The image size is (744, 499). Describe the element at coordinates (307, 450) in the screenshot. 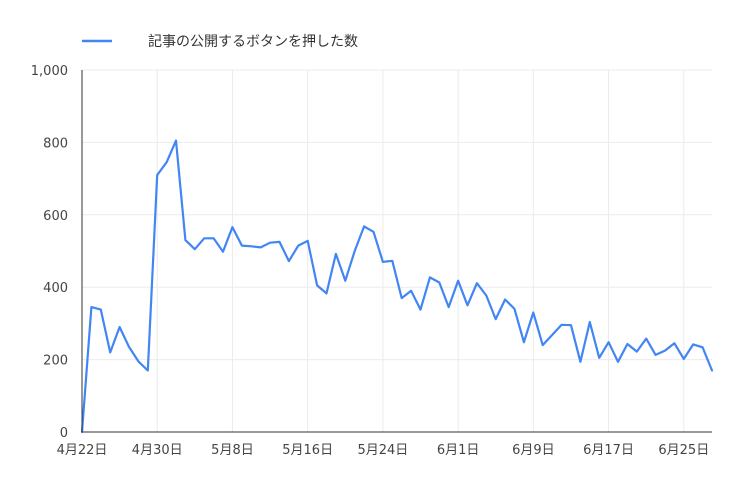

I see `x-tick-label: 5月16日` at that location.